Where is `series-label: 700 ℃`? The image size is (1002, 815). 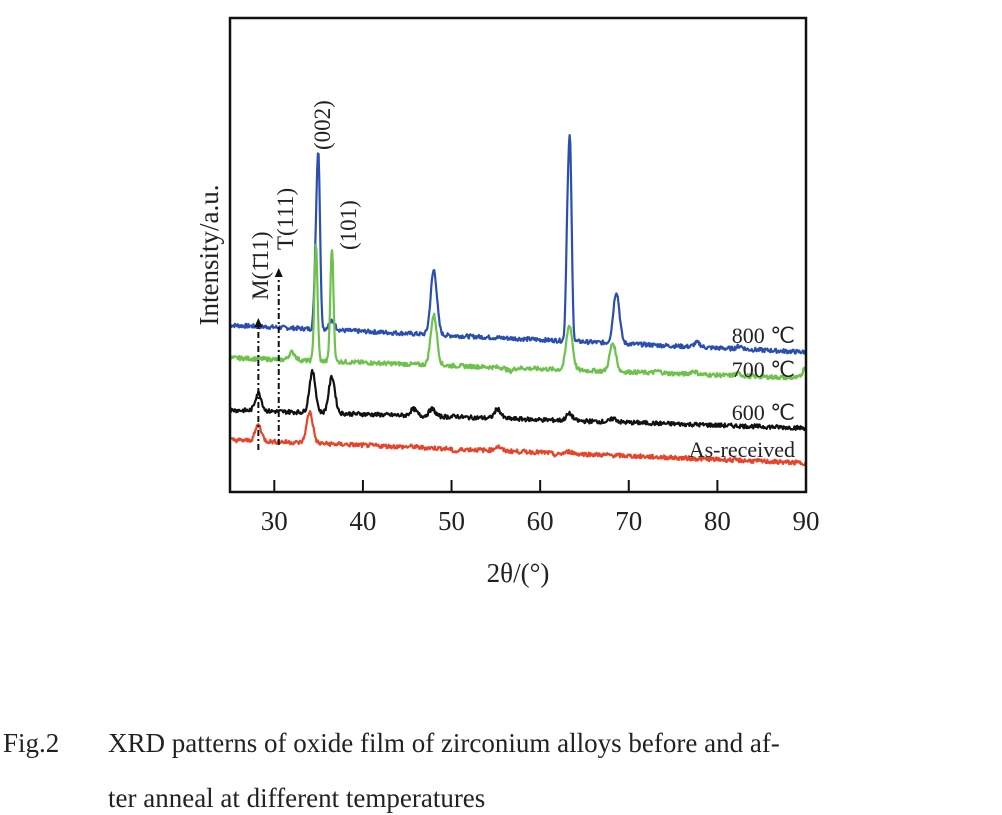
series-label: 700 ℃ is located at coordinates (763, 369).